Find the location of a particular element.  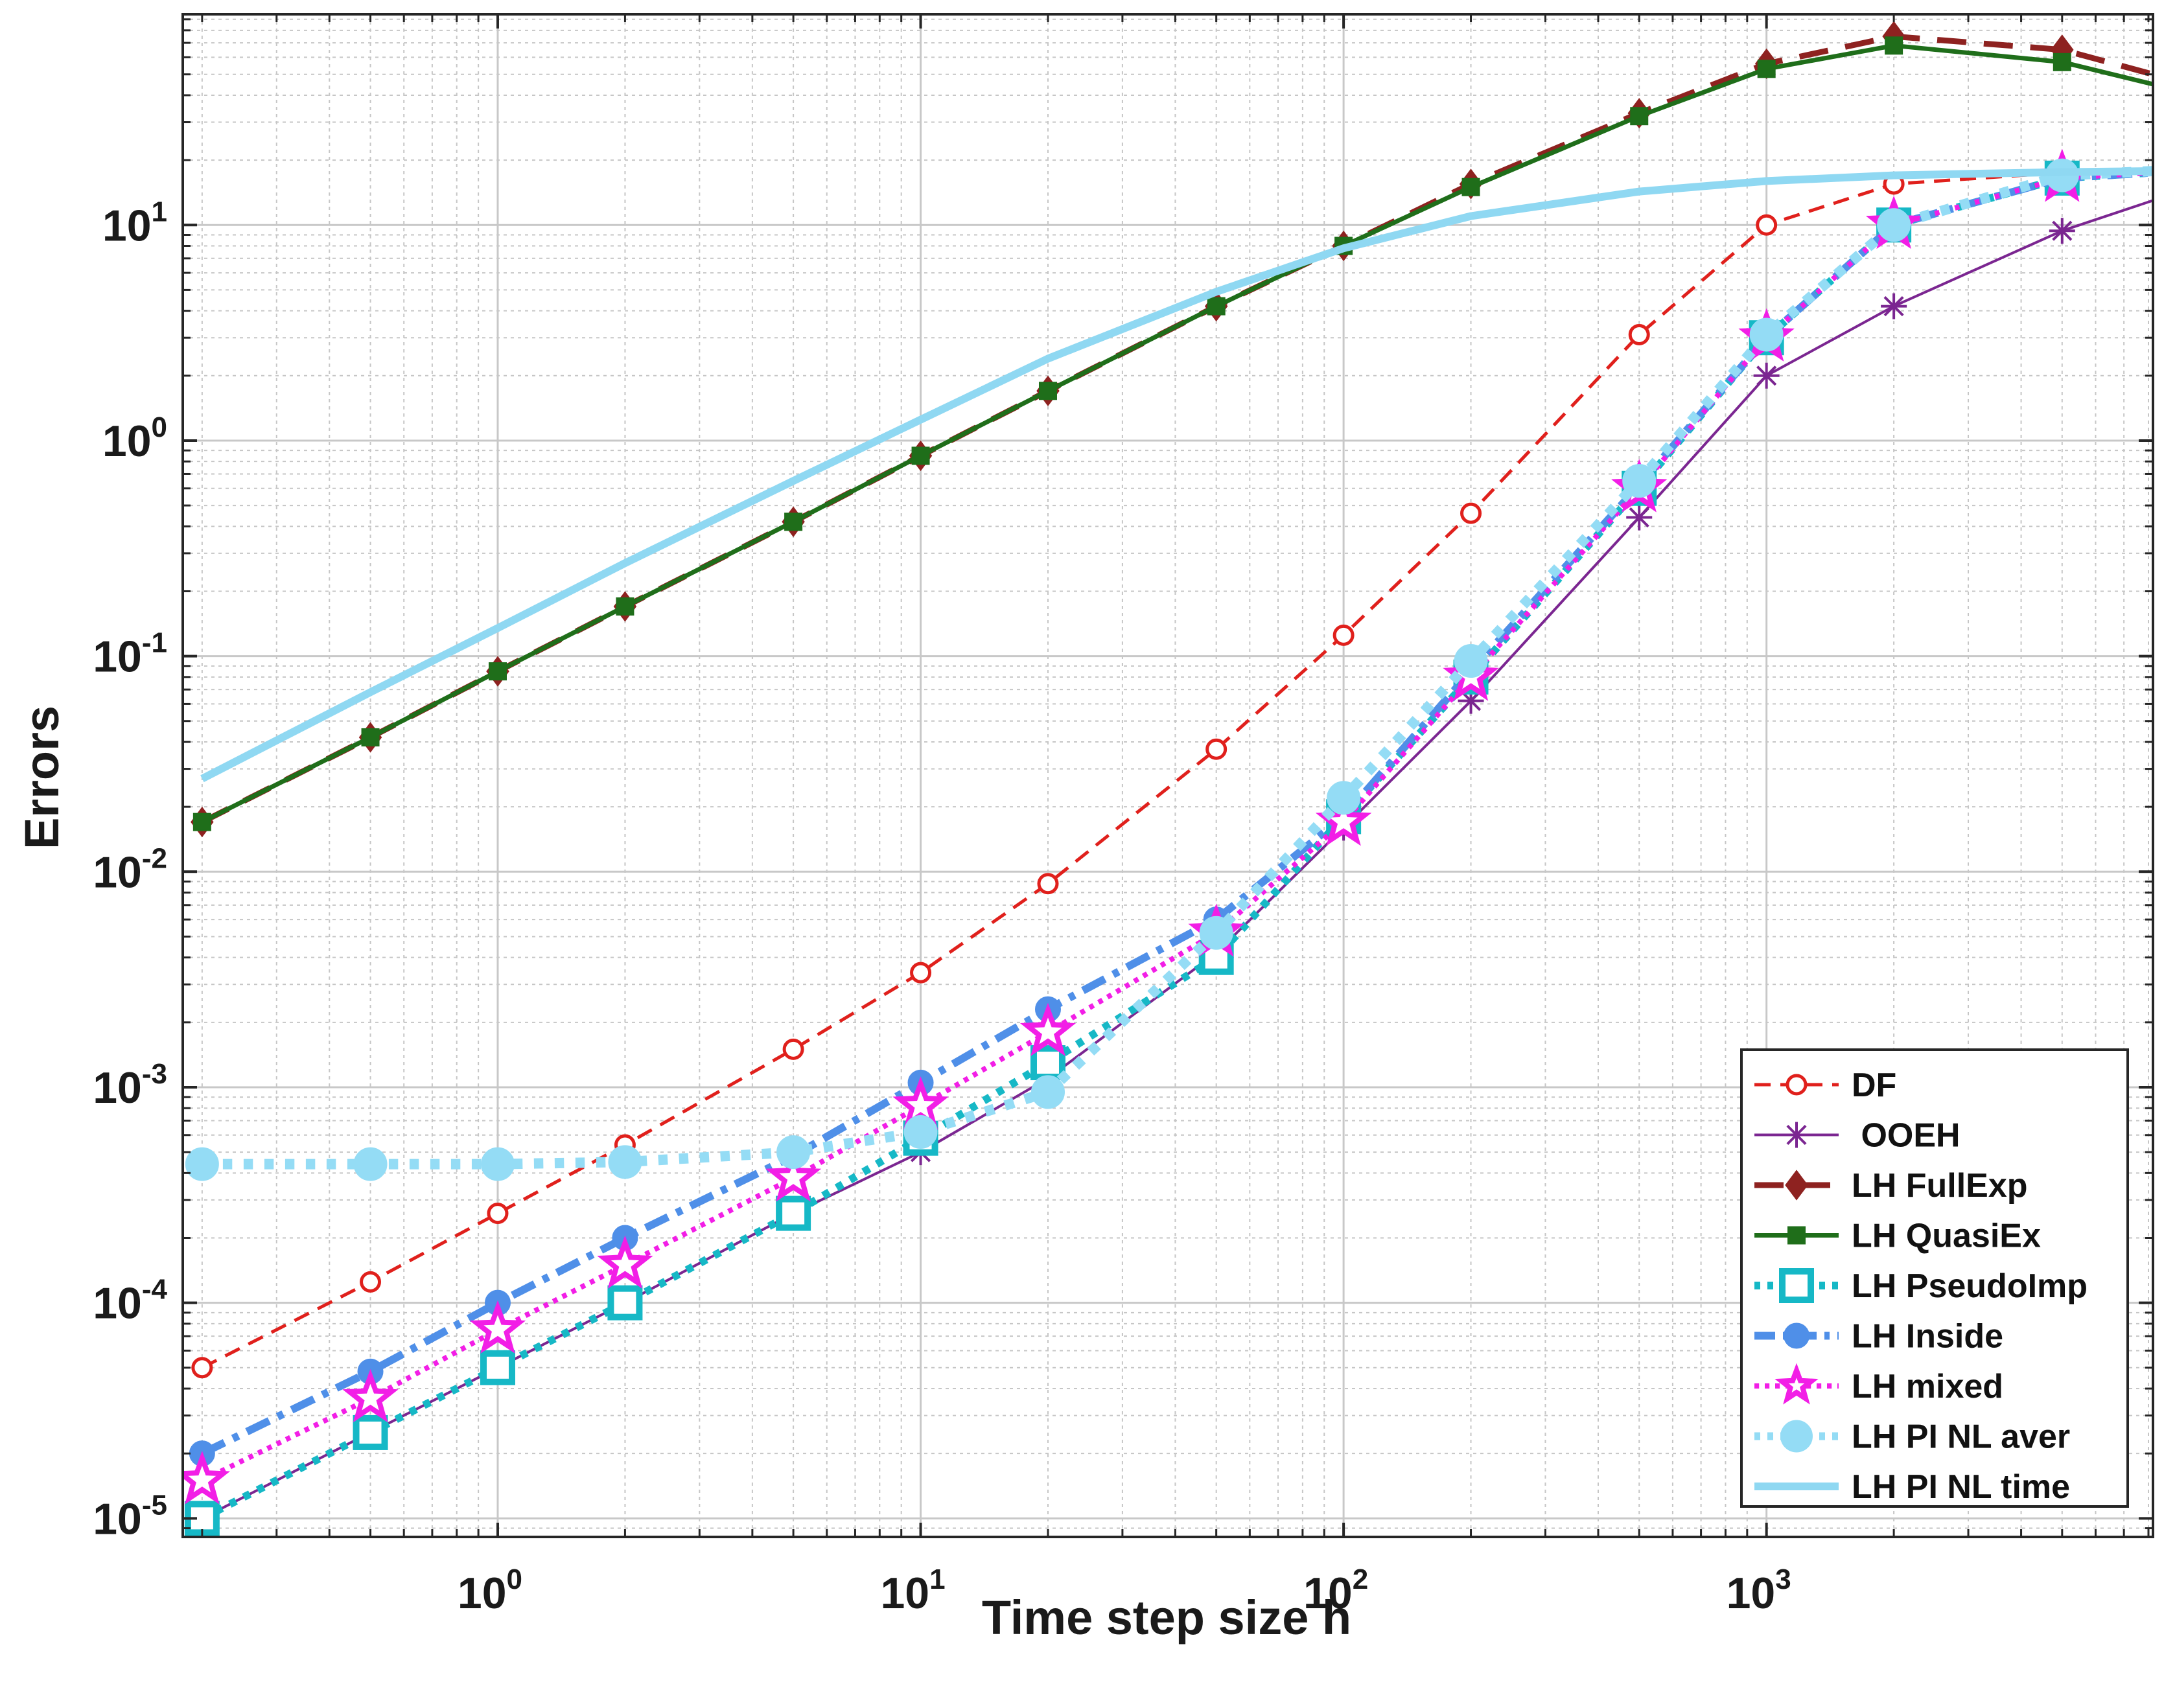

legend-item-lh-pseudoimp: LH PseudoImp is located at coordinates (1921, 1286).